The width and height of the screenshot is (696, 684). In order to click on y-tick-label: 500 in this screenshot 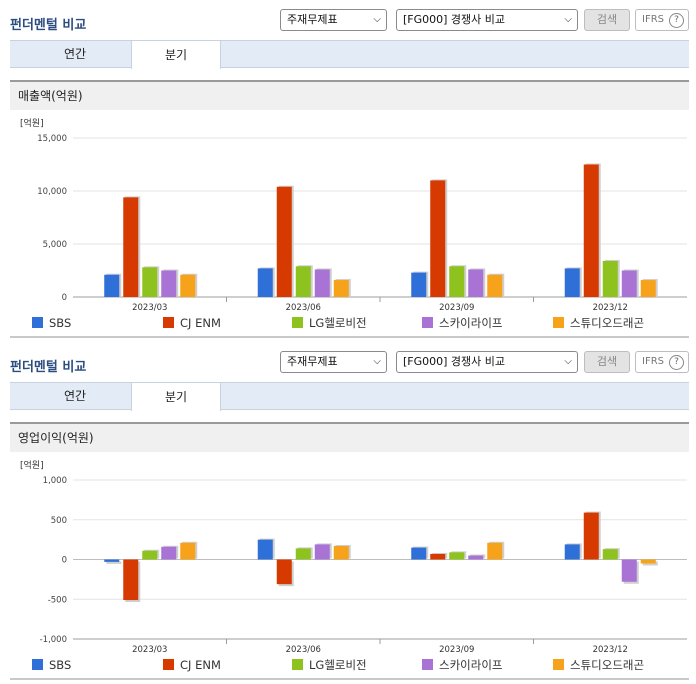, I will do `click(59, 521)`.